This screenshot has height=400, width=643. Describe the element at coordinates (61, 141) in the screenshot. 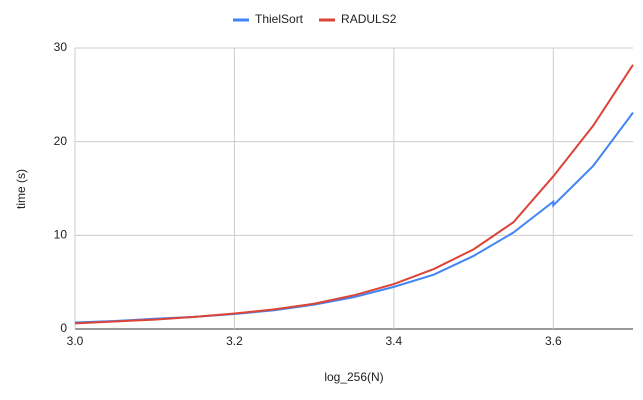

I see `y-tick-label: 20` at that location.